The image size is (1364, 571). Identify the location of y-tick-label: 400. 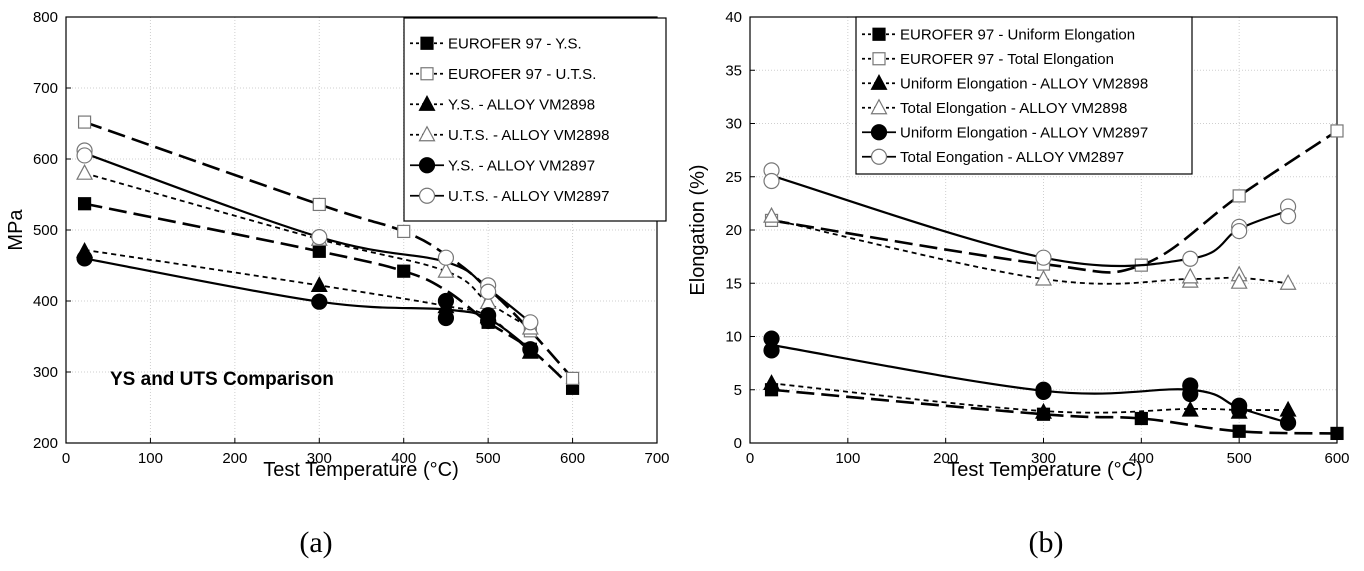
(45, 301).